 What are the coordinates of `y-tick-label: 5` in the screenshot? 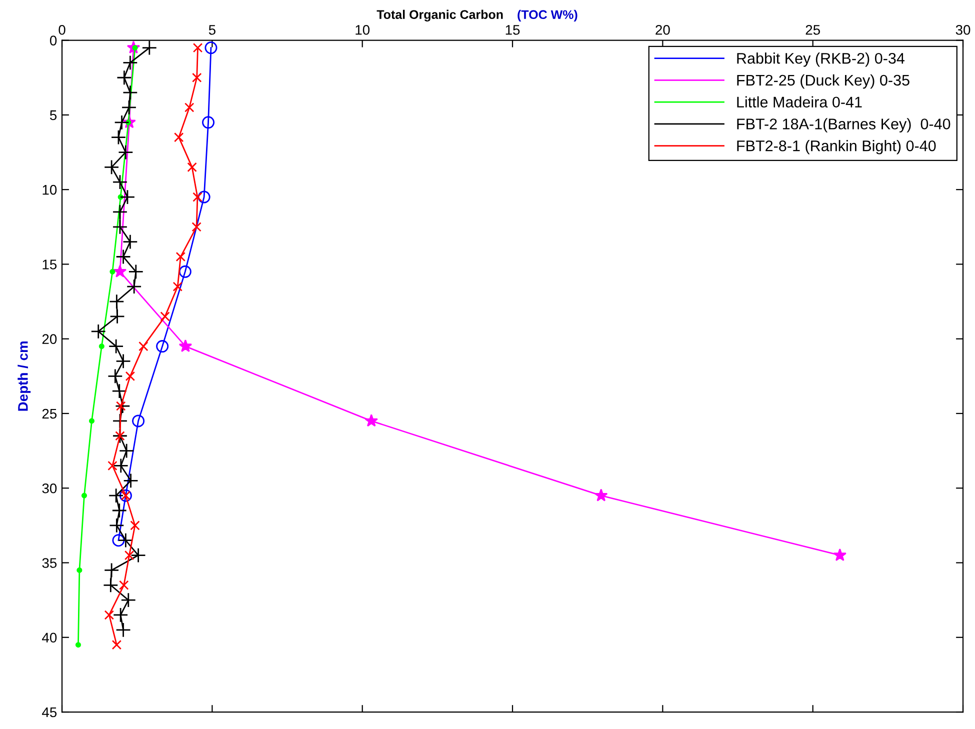 It's located at (53, 115).